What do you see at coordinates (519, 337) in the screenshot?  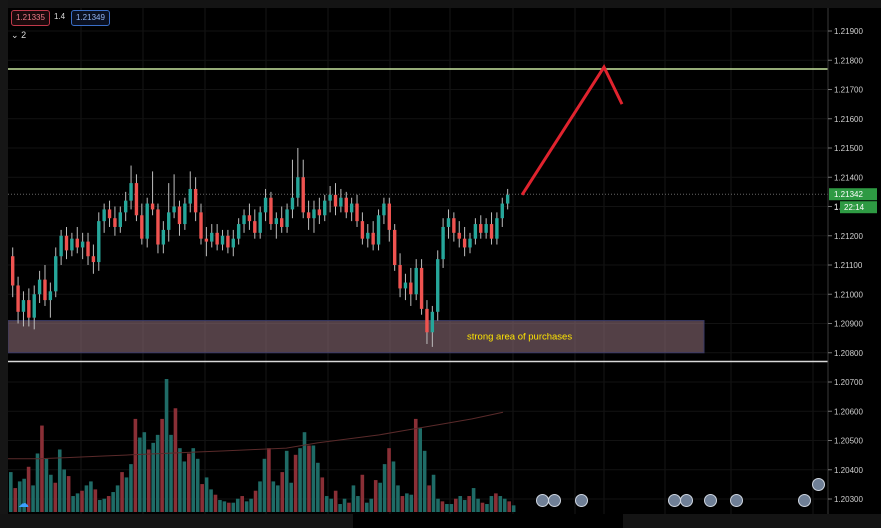 I see `purchase-zone-label: strong area of purchases` at bounding box center [519, 337].